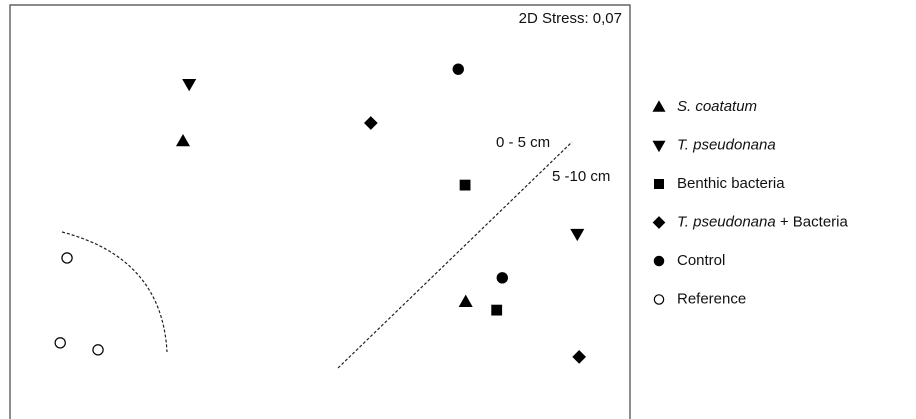 This screenshot has height=419, width=916. What do you see at coordinates (711, 298) in the screenshot?
I see `legend-label: Reference` at bounding box center [711, 298].